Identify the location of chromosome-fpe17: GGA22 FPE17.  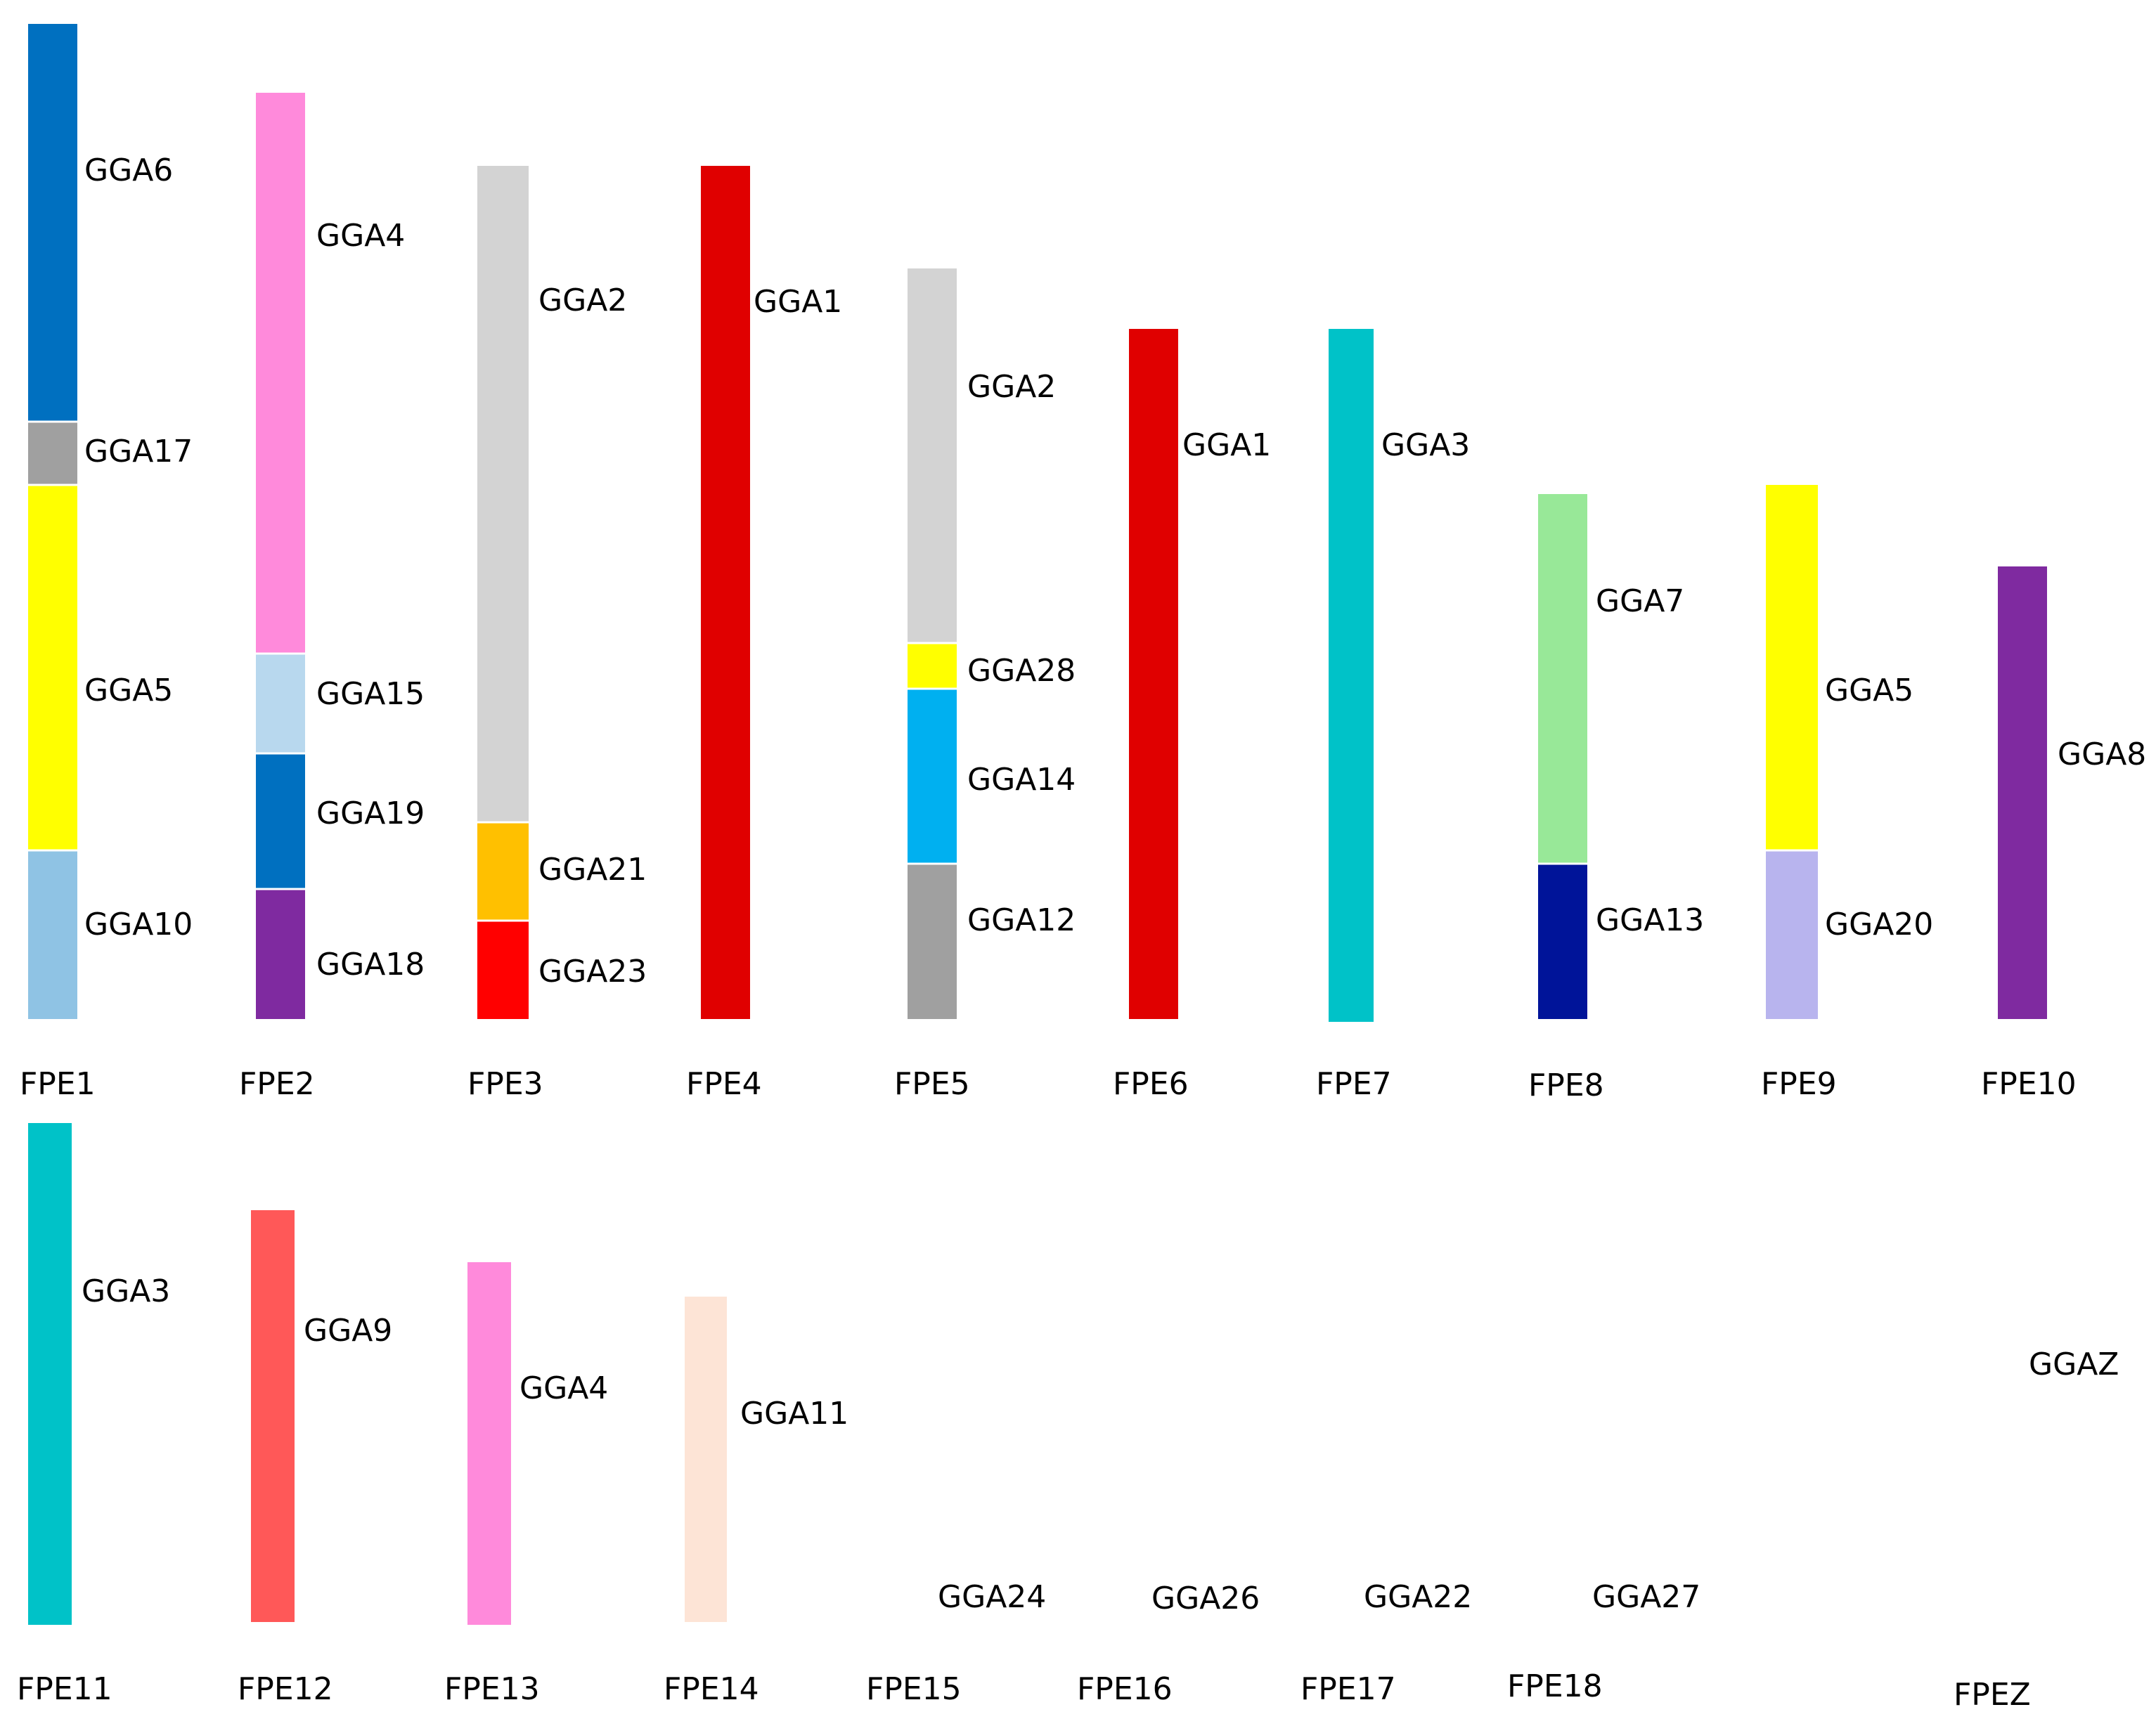
(1386, 1643).